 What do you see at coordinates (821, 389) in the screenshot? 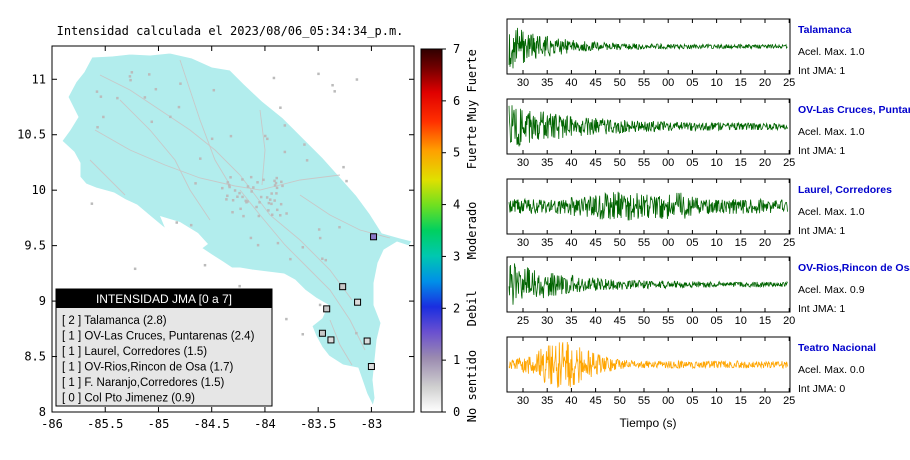
I see `jma-intensity: Int JMA: 0` at bounding box center [821, 389].